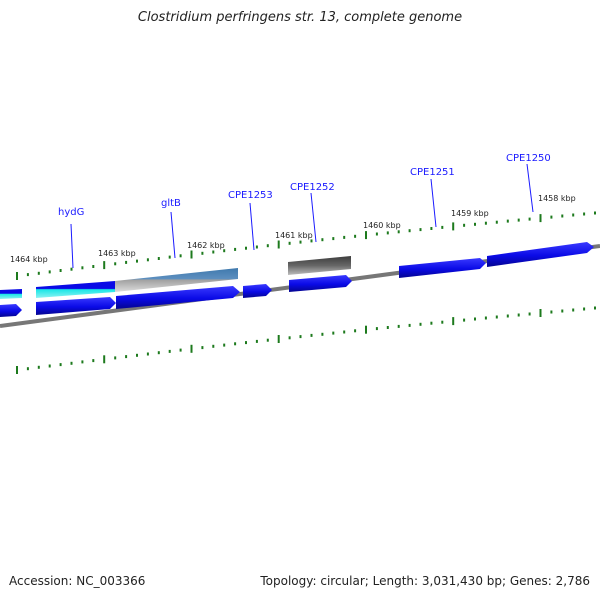 Image resolution: width=600 pixels, height=600 pixels. I want to click on gene-label-cpe1253: CPE1253, so click(250, 195).